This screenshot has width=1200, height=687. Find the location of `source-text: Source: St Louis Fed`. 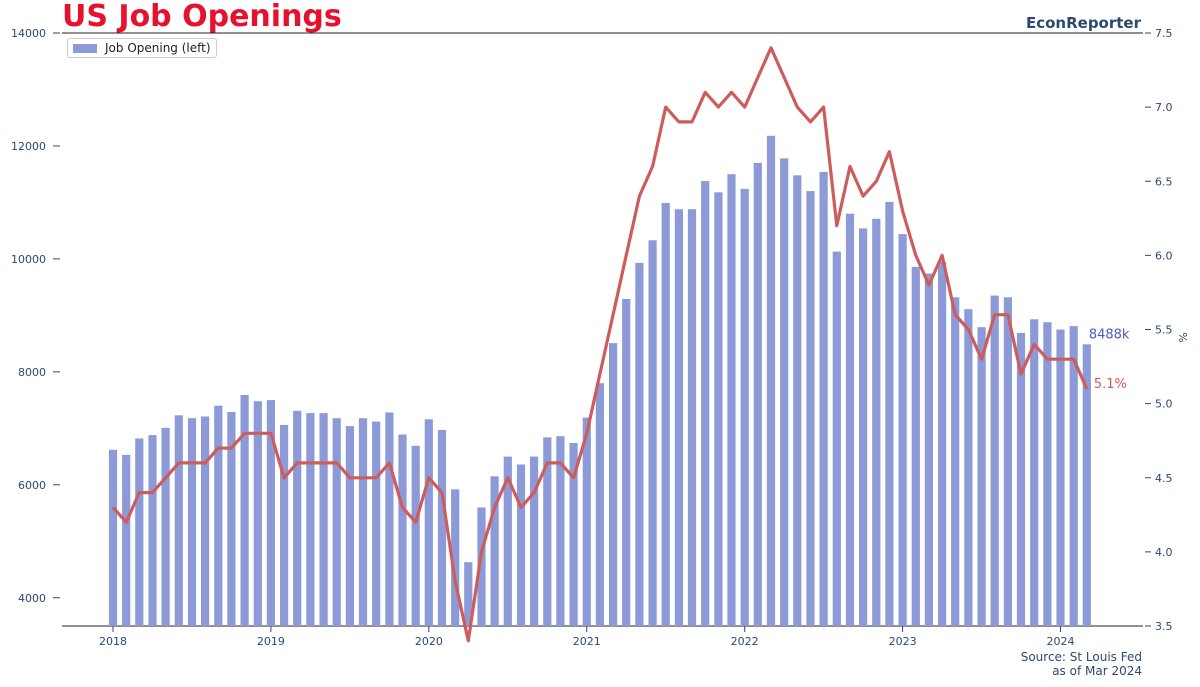

source-text: Source: St Louis Fed is located at coordinates (1081, 657).